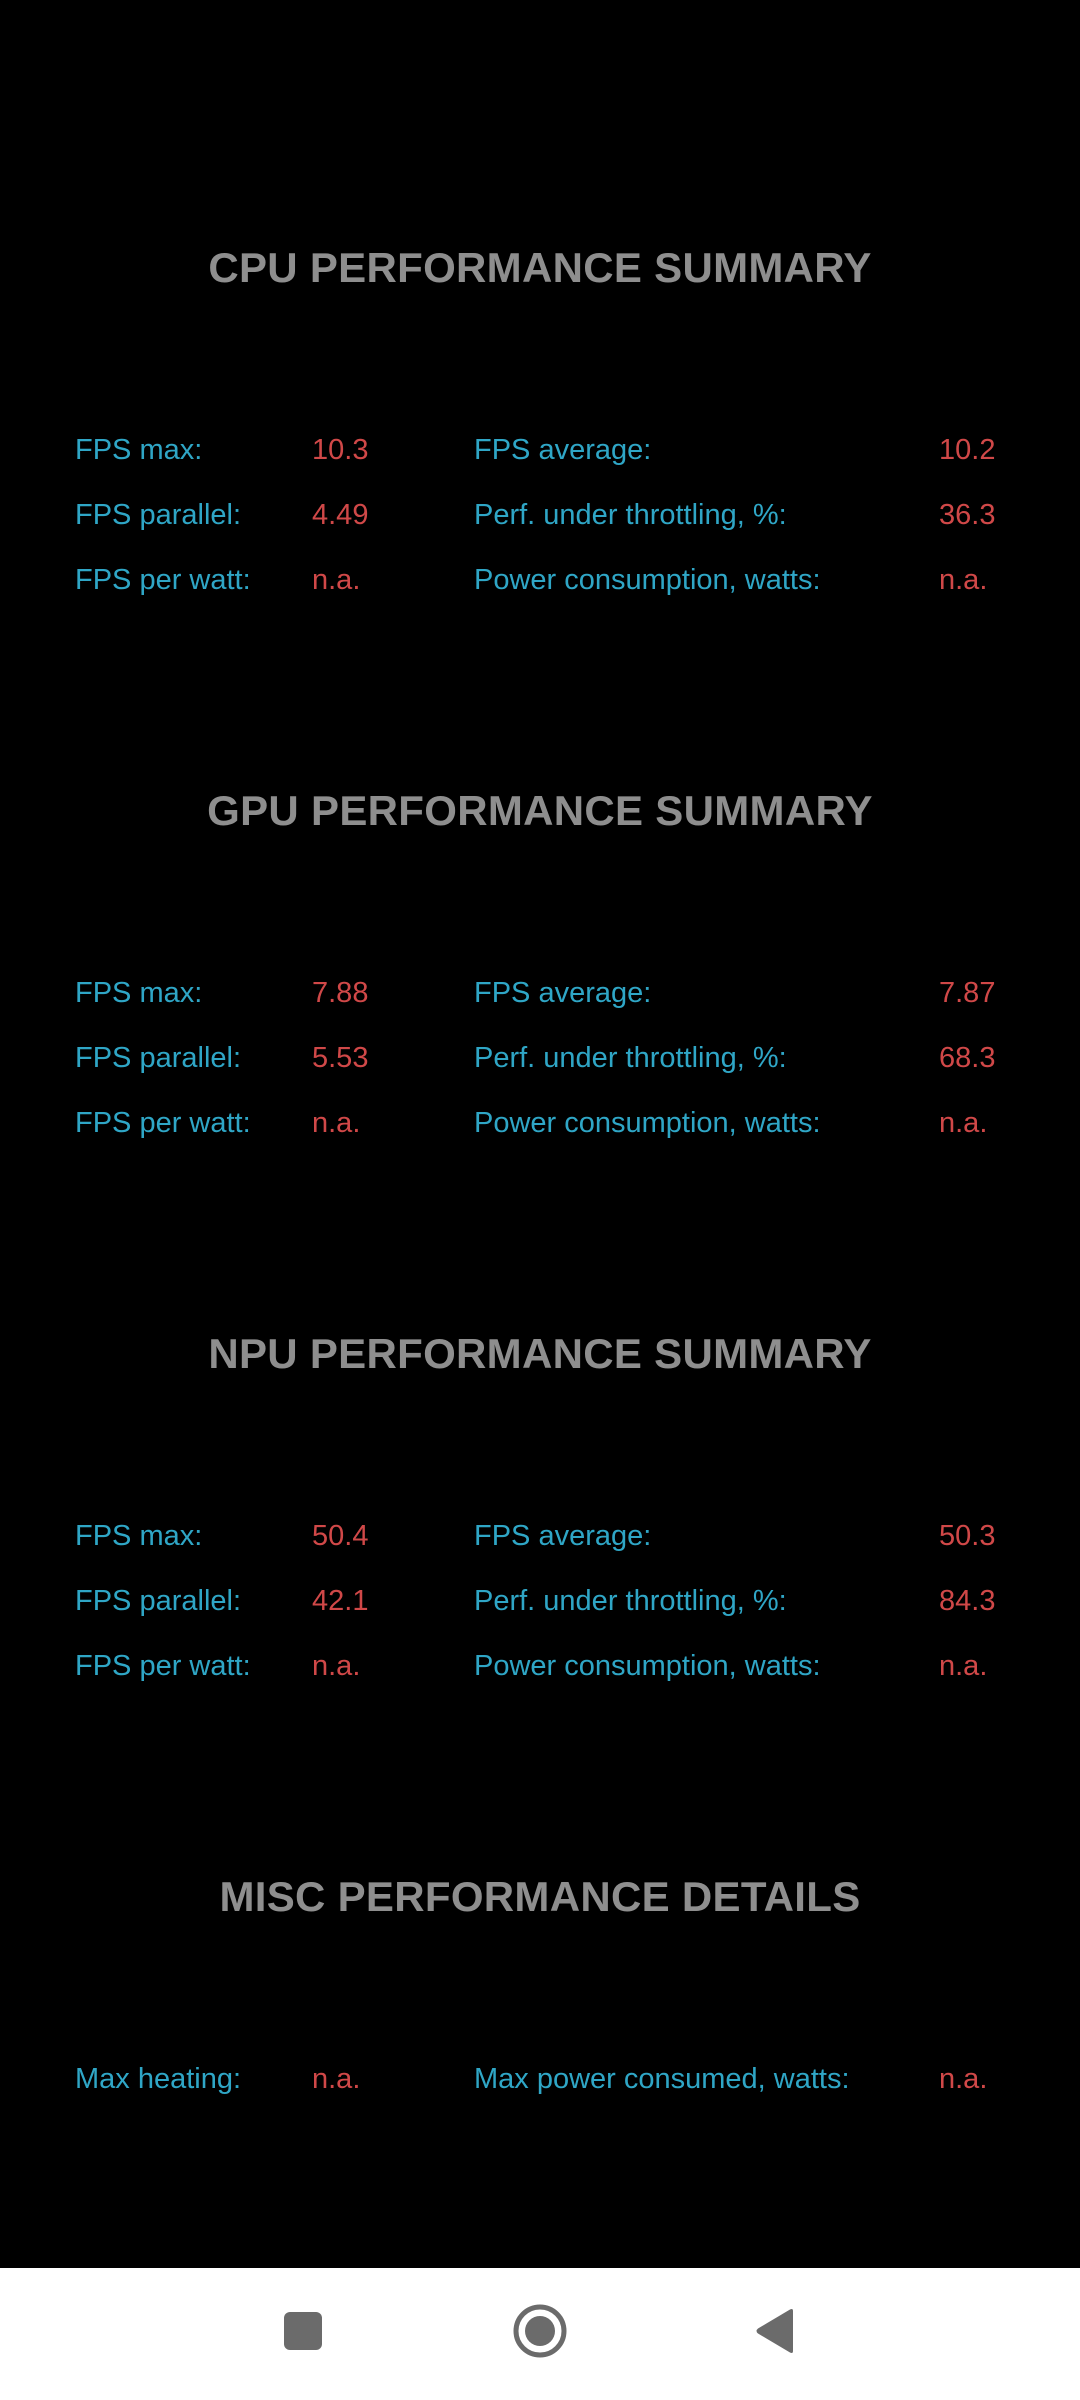 The height and width of the screenshot is (2400, 1080). I want to click on triangle-back-icon, so click(775, 2333).